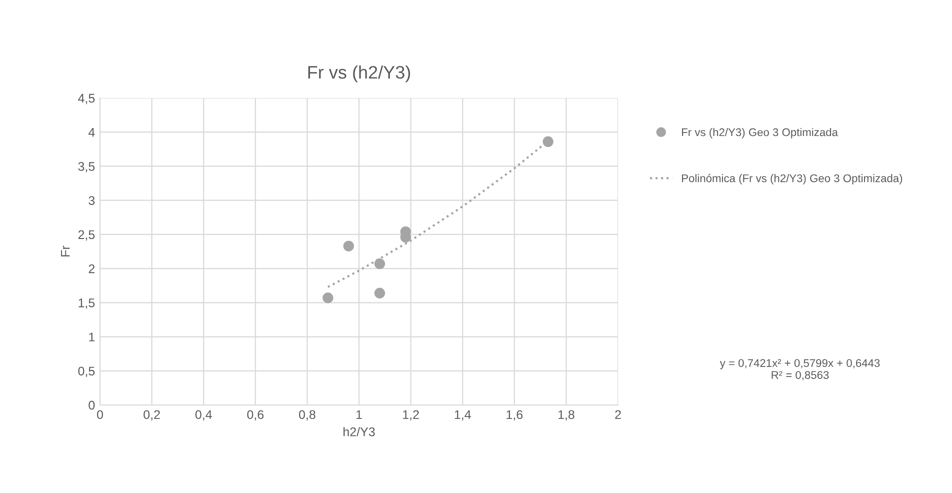  I want to click on y-tick-label: 2, so click(91, 269).